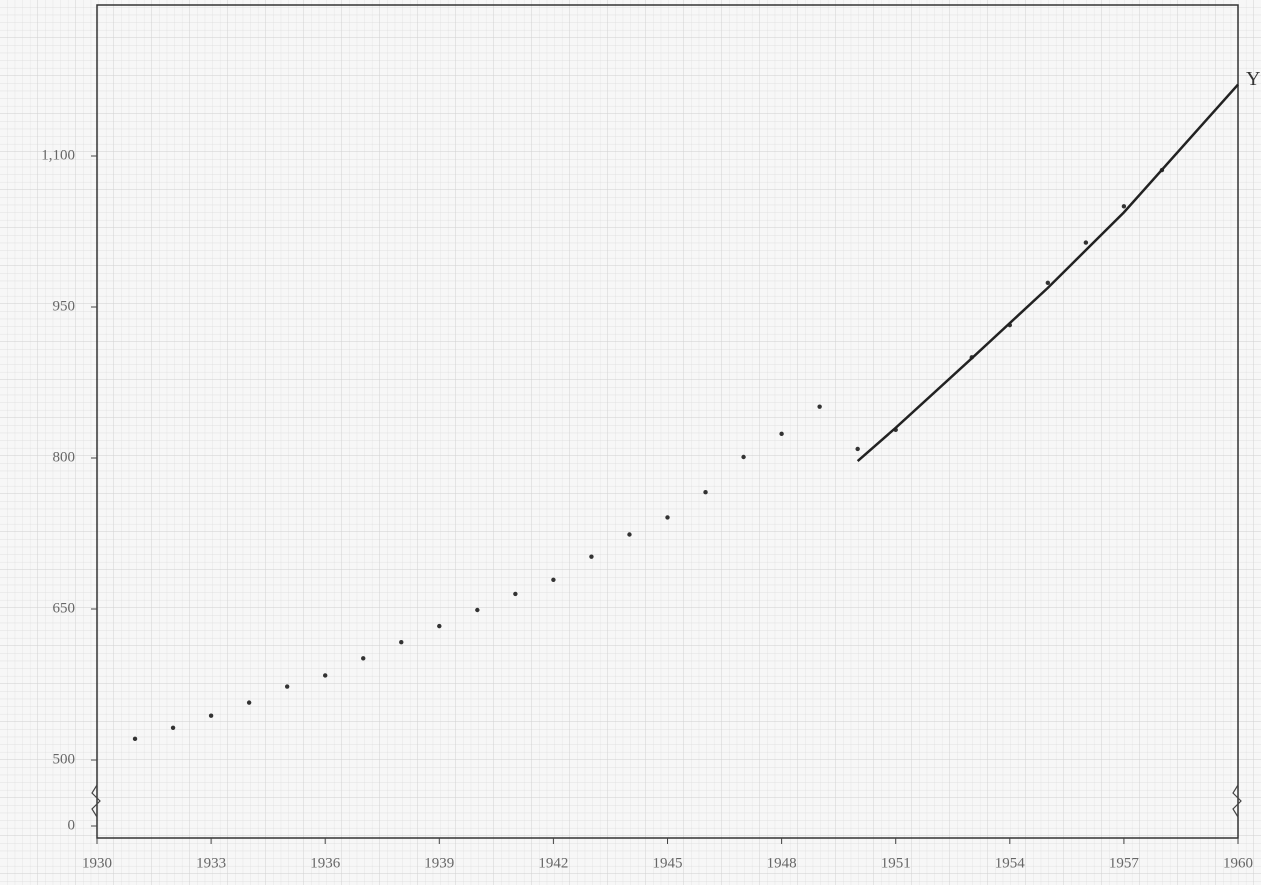 This screenshot has height=885, width=1261. What do you see at coordinates (211, 863) in the screenshot?
I see `x-tick-label: 1933` at bounding box center [211, 863].